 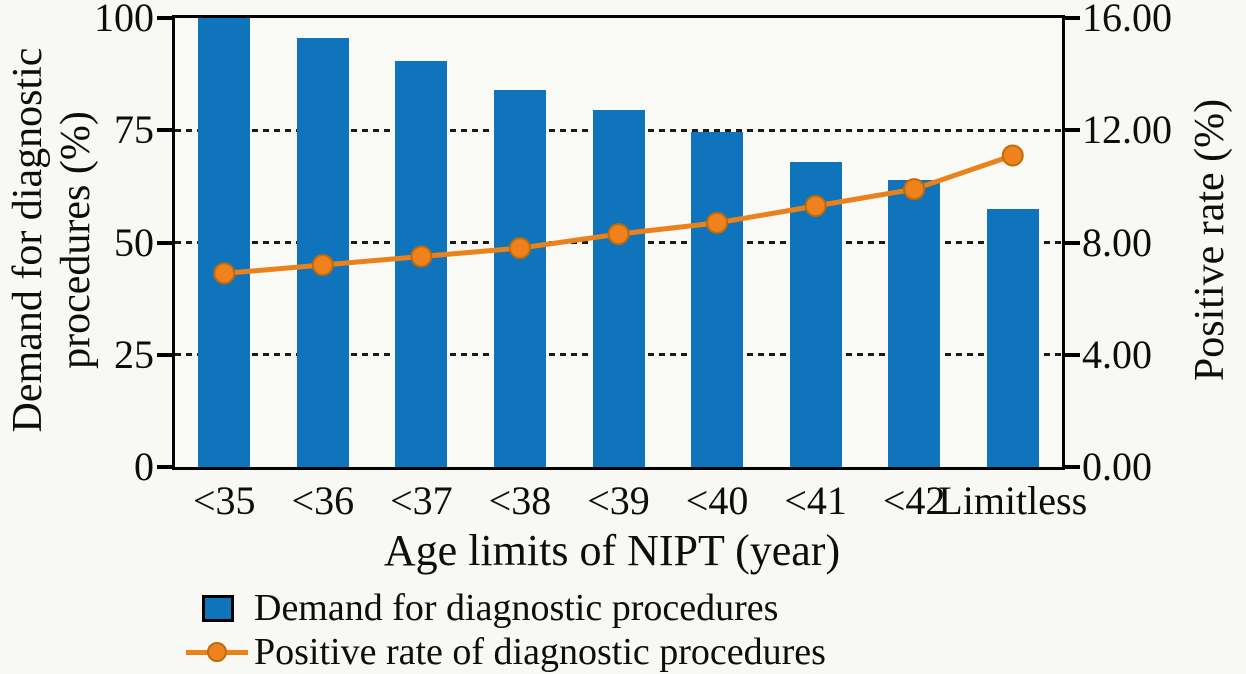 I want to click on x-tick-label: <35, so click(x=224, y=500).